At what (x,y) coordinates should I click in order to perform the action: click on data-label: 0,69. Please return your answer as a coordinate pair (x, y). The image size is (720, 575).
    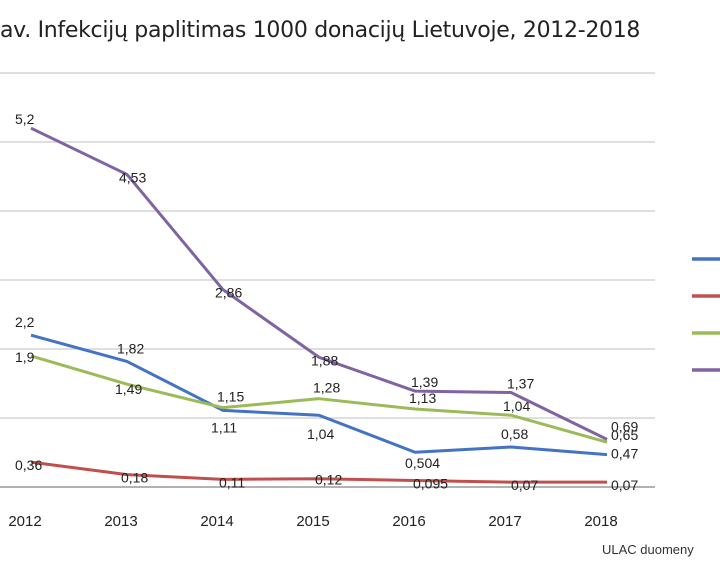
    Looking at the image, I should click on (624, 426).